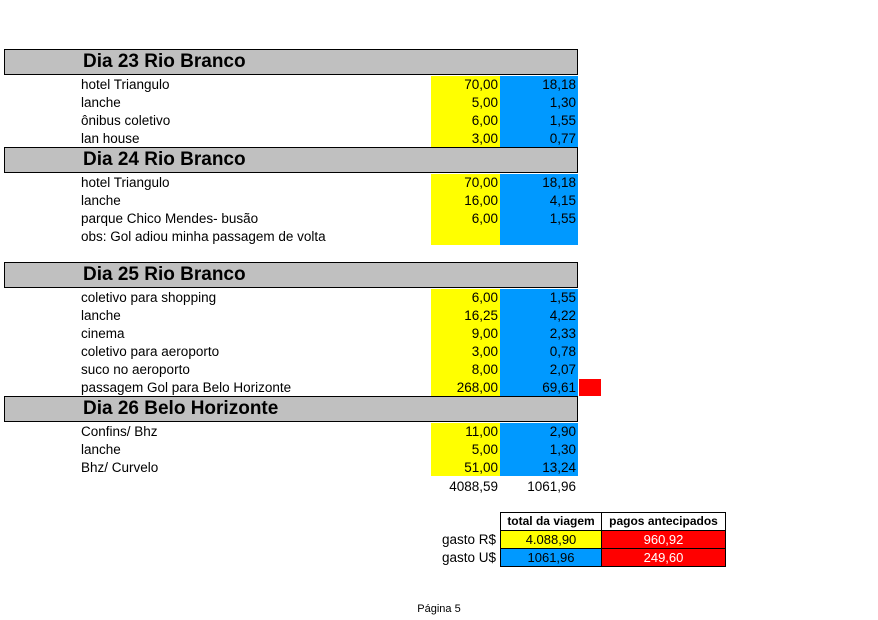 Image resolution: width=878 pixels, height=620 pixels. I want to click on brl-value: 9,00, so click(465, 334).